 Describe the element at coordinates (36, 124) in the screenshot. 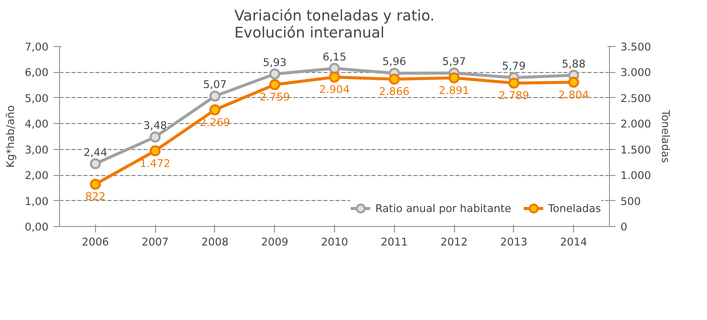

I see `y-tick-label: 4,00` at that location.